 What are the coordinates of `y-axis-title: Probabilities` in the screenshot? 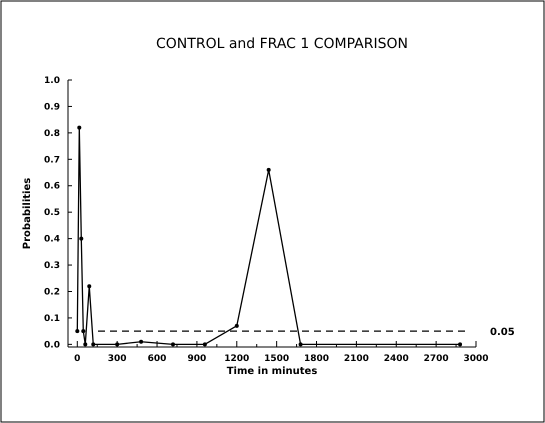 It's located at (27, 214).